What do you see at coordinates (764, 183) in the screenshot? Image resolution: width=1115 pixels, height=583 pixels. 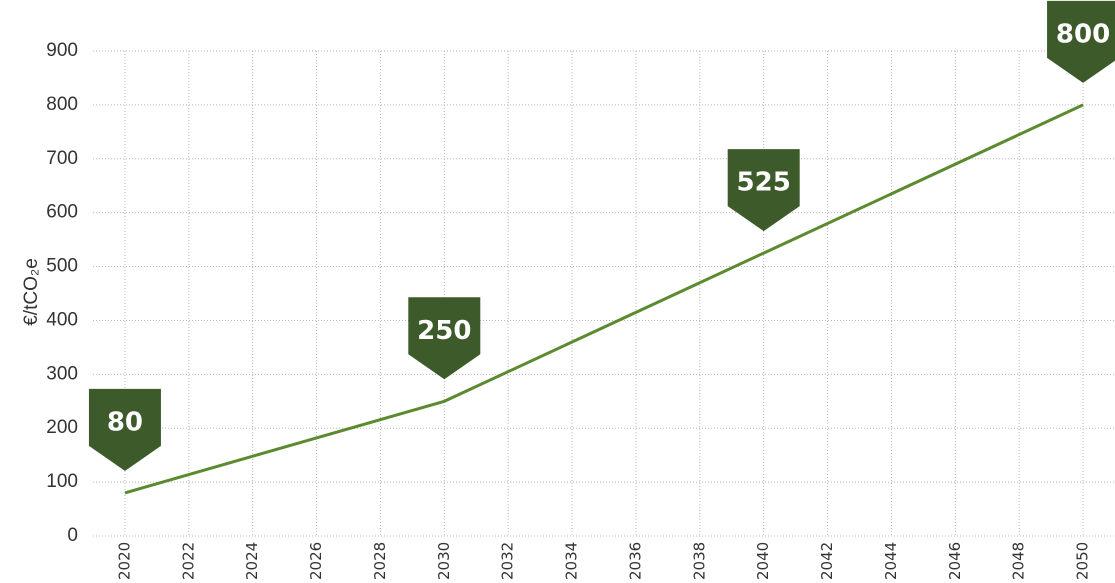 I see `data-label: 525` at bounding box center [764, 183].